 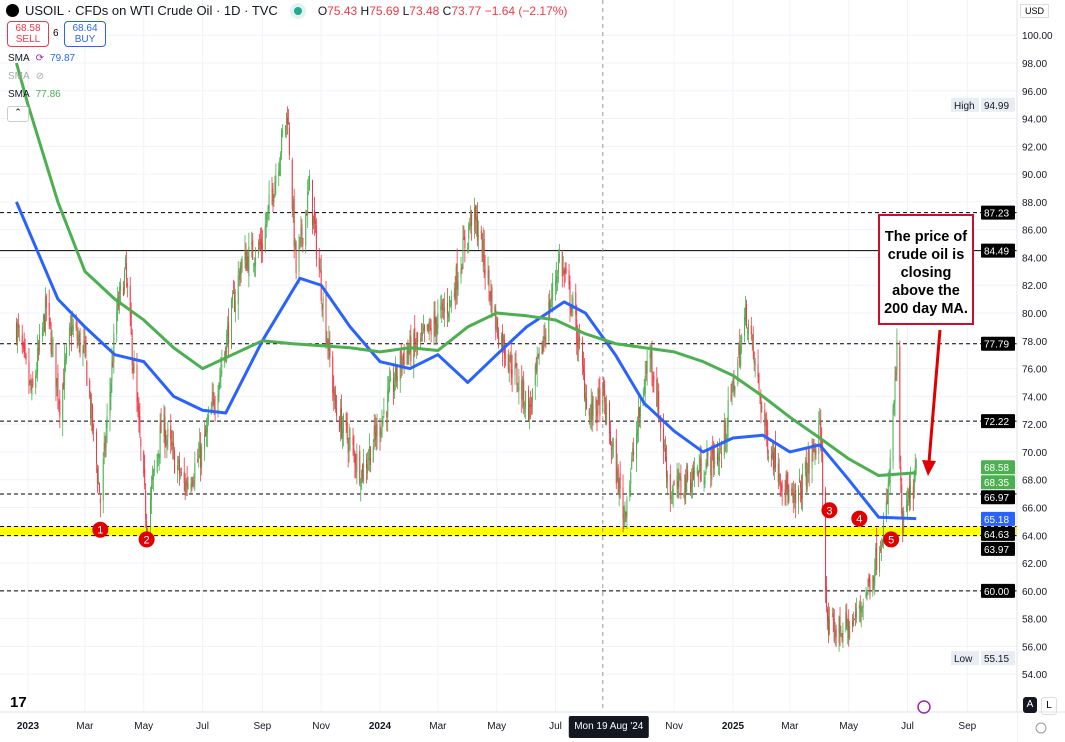 I want to click on time-tick-label: Nov, so click(x=674, y=726).